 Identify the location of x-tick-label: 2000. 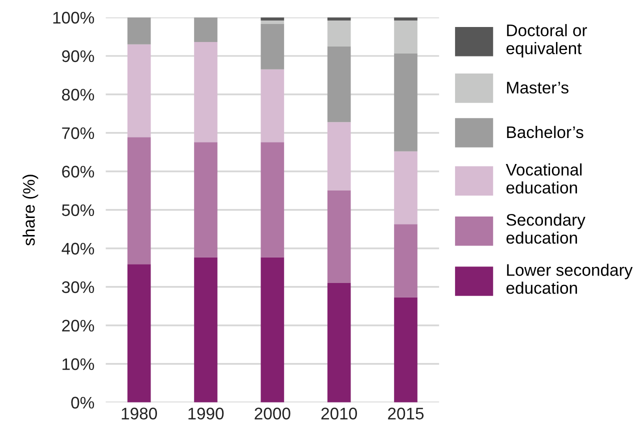
(272, 414).